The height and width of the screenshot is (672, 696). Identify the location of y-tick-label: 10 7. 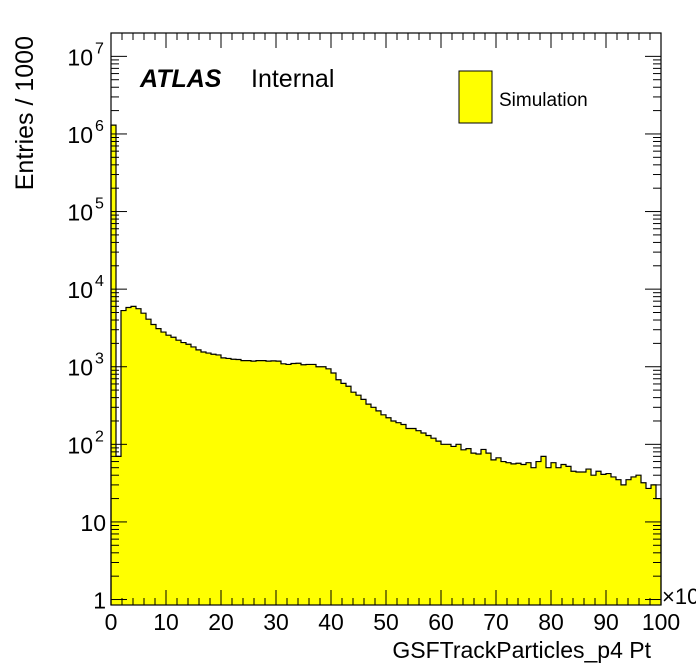
(85, 55).